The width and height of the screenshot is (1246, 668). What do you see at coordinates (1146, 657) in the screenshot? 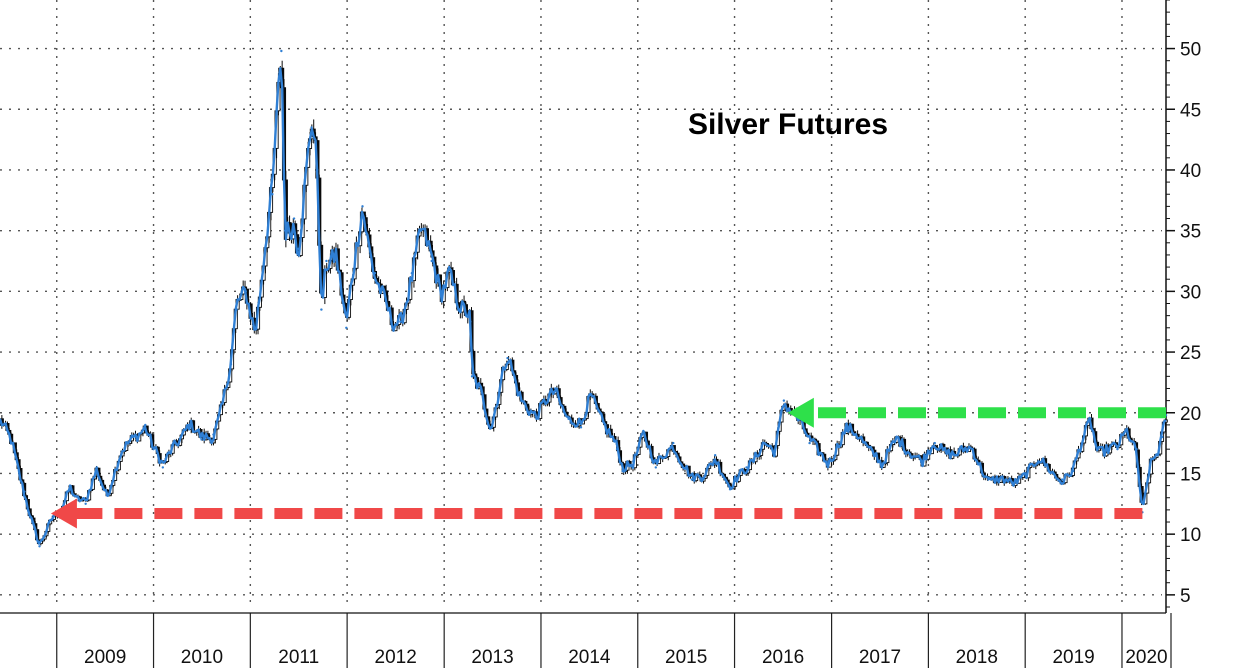
I see `x-tick-label-2020: 2020` at bounding box center [1146, 657].